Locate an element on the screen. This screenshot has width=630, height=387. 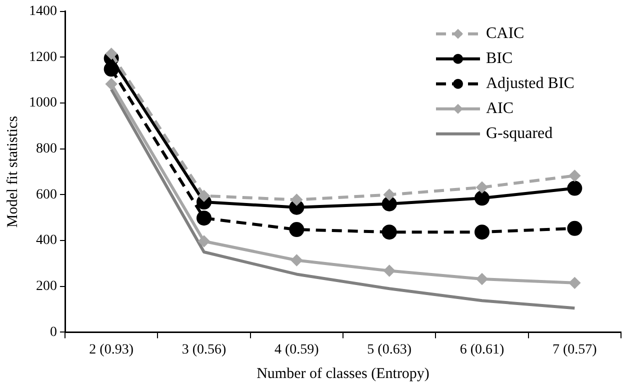
x-tick-label: 3 (0.56) is located at coordinates (204, 350).